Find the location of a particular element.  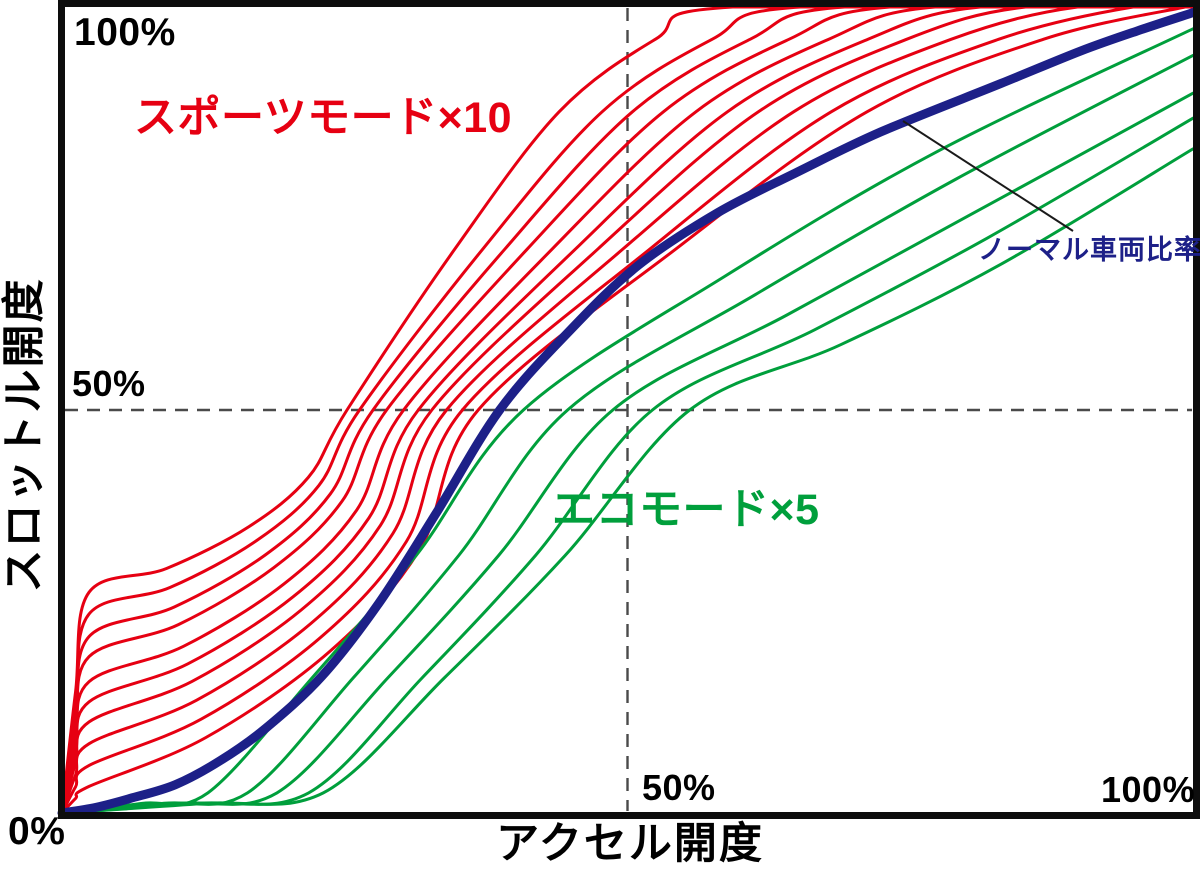

origin-tick-0: 0% is located at coordinates (37, 831).